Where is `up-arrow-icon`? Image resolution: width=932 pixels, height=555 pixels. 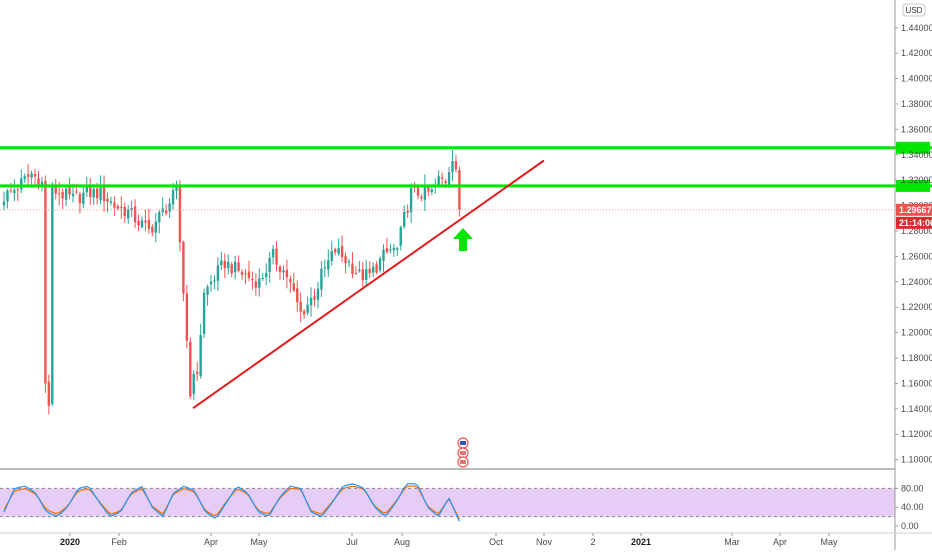 up-arrow-icon is located at coordinates (463, 239).